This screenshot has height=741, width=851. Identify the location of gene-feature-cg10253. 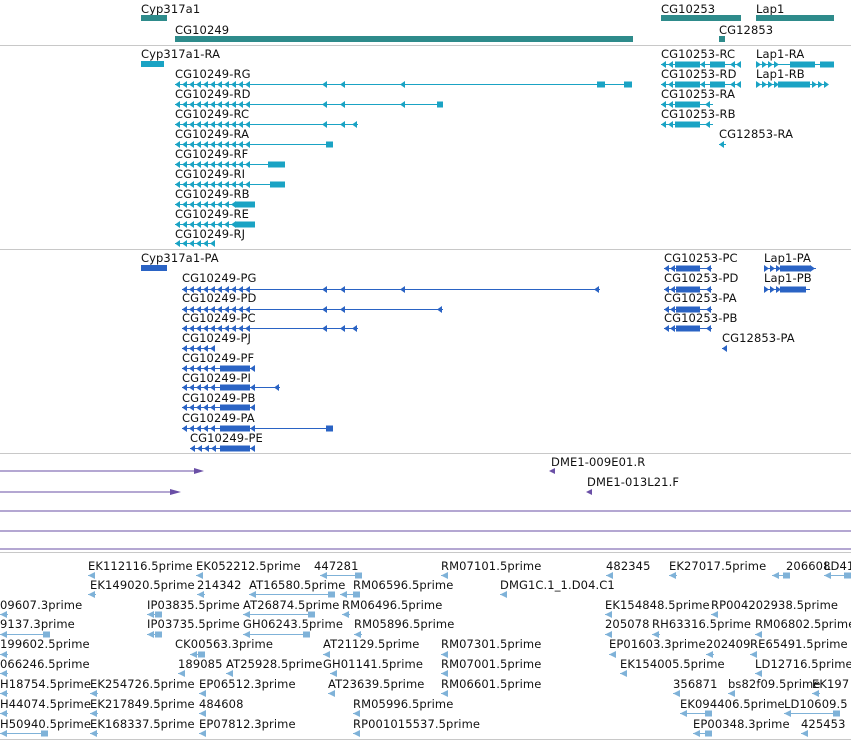
(701, 18).